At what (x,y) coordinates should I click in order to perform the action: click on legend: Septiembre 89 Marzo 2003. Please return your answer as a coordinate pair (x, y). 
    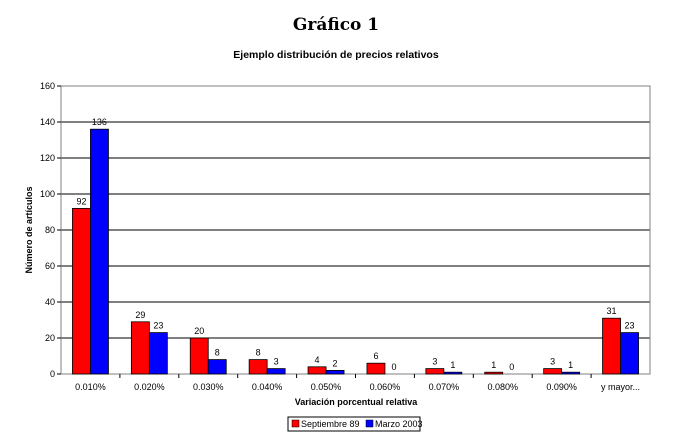
    Looking at the image, I should click on (355, 424).